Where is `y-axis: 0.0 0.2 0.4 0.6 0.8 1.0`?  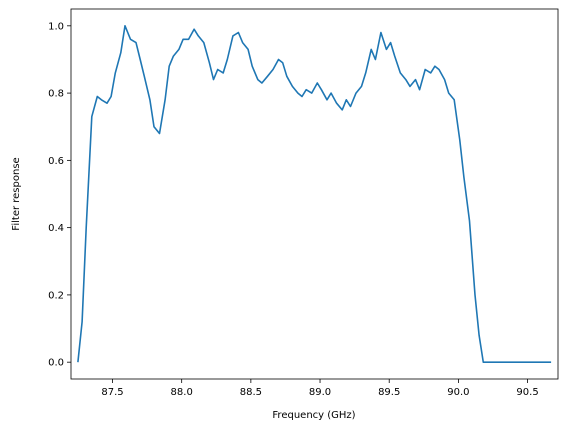 y-axis: 0.0 0.2 0.4 0.6 0.8 1.0 is located at coordinates (59, 195).